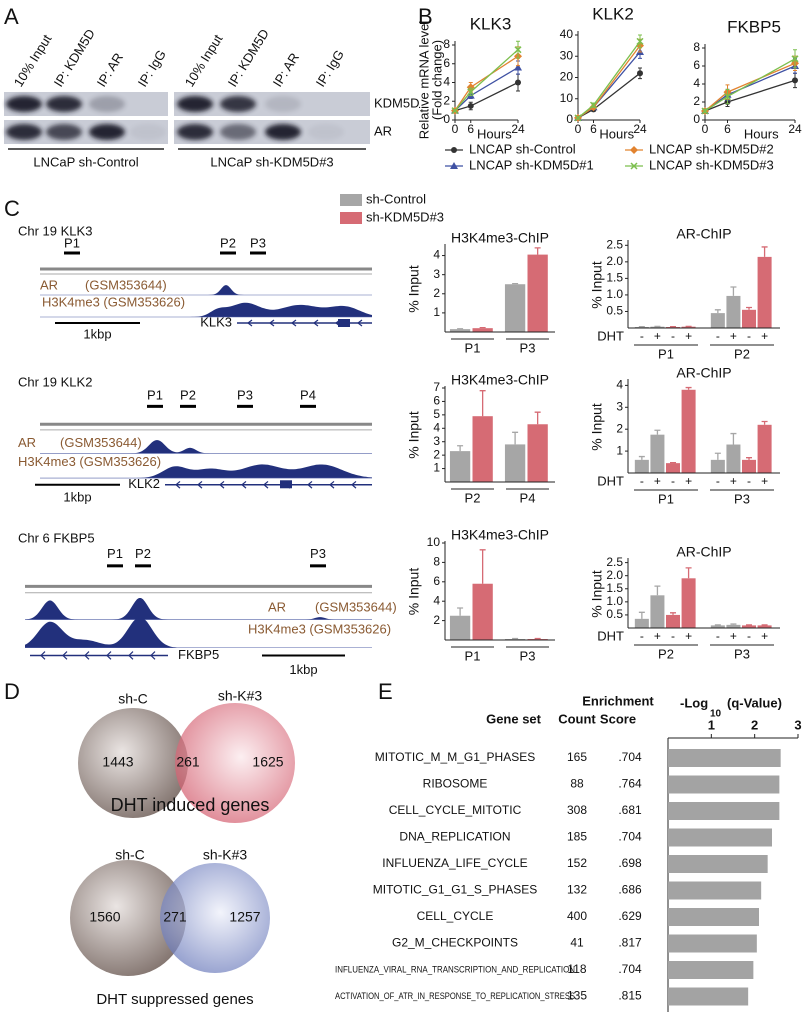 This screenshot has height=1015, width=805. I want to click on venn-set-label: sh-C, so click(133, 699).